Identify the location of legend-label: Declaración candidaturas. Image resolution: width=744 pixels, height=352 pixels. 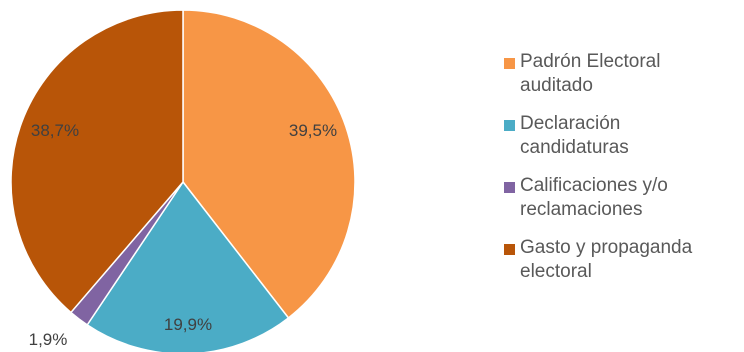
(625, 136).